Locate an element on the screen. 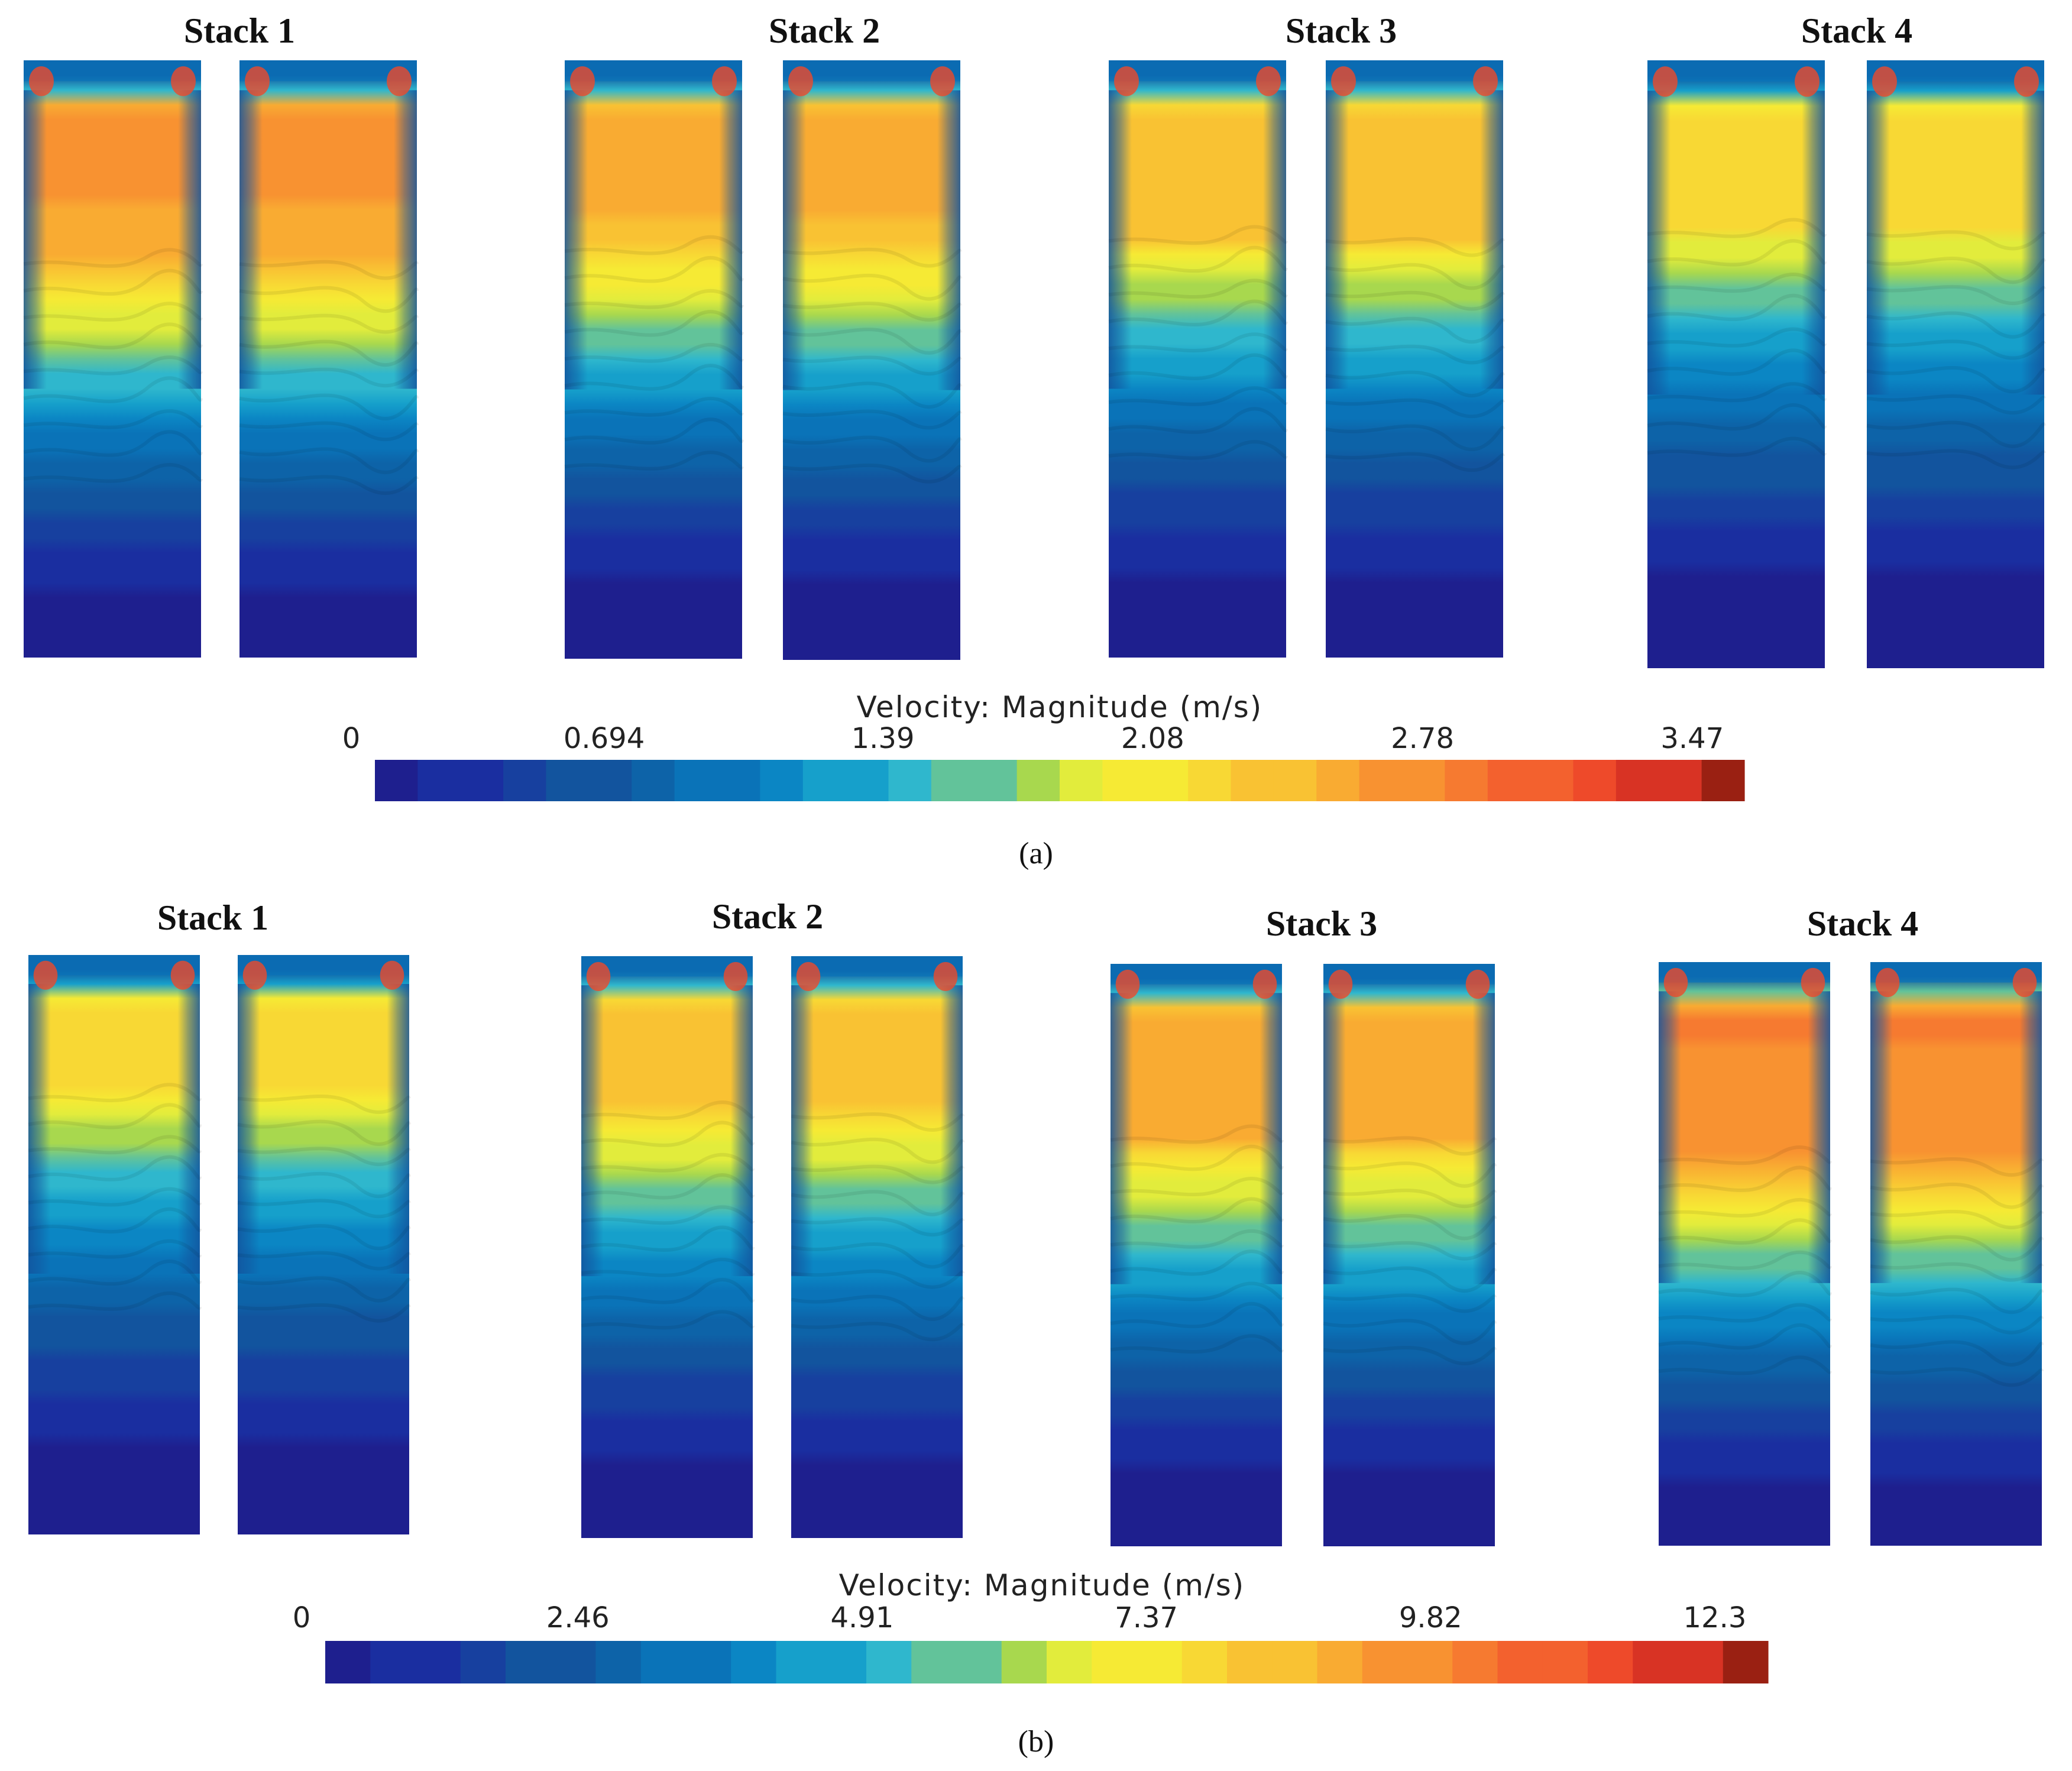 Image resolution: width=2072 pixels, height=1771 pixels. colorbar-tick-label: 12.3 is located at coordinates (1715, 1617).